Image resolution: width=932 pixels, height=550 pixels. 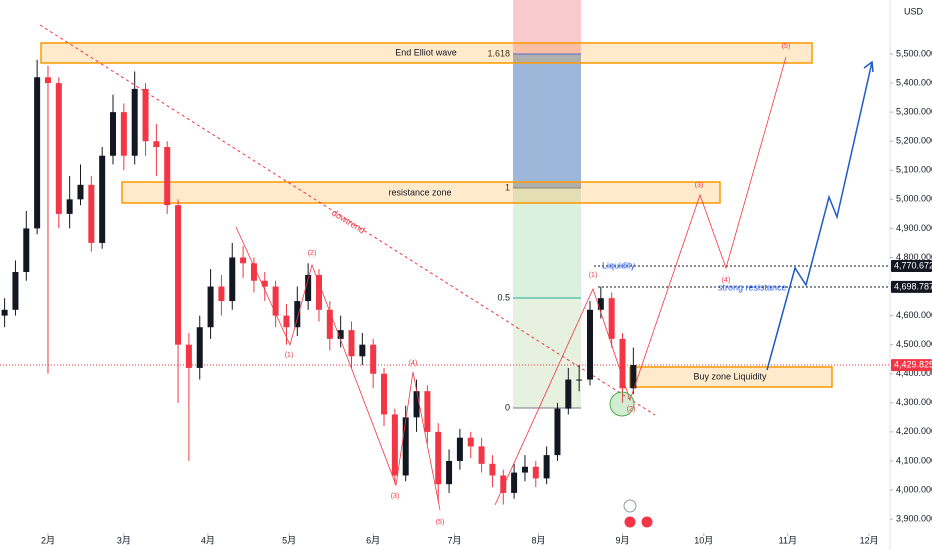 I want to click on y-tick-label: 4,900.000, so click(x=914, y=228).